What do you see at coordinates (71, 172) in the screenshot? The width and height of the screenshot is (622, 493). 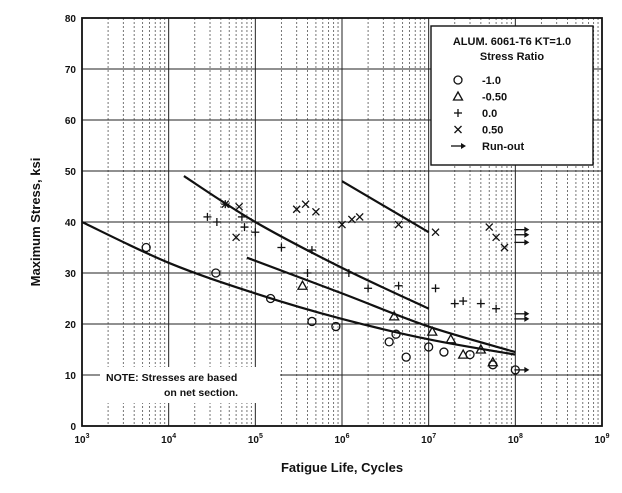 I see `y-tick-label: 50` at bounding box center [71, 172].